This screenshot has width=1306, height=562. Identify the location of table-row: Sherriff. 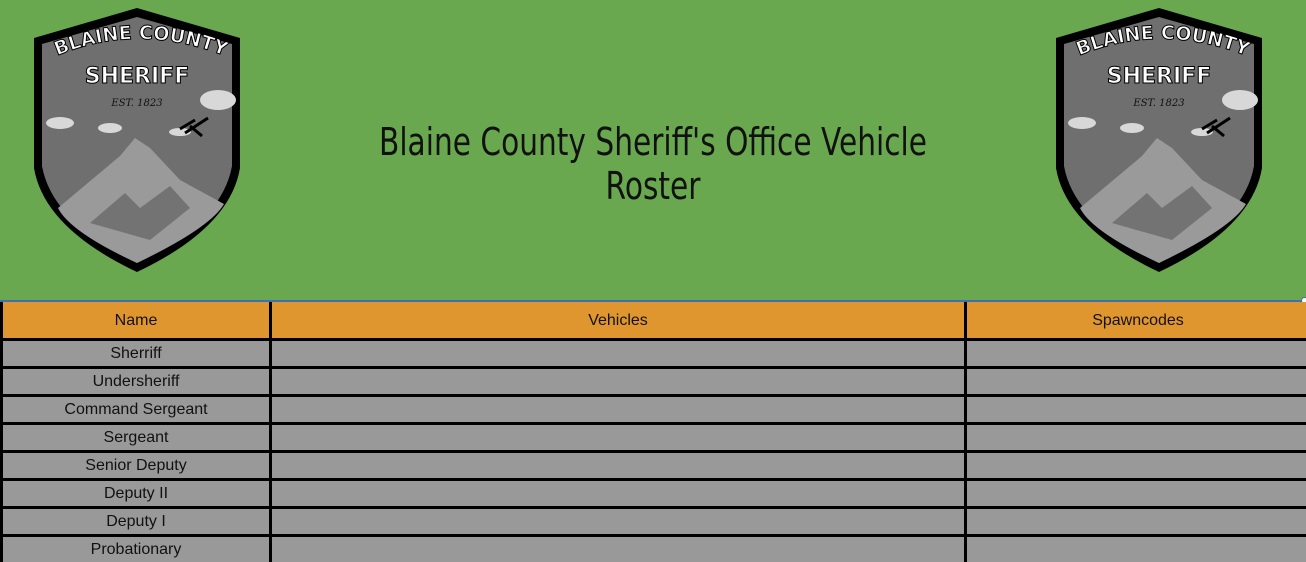
(653, 353).